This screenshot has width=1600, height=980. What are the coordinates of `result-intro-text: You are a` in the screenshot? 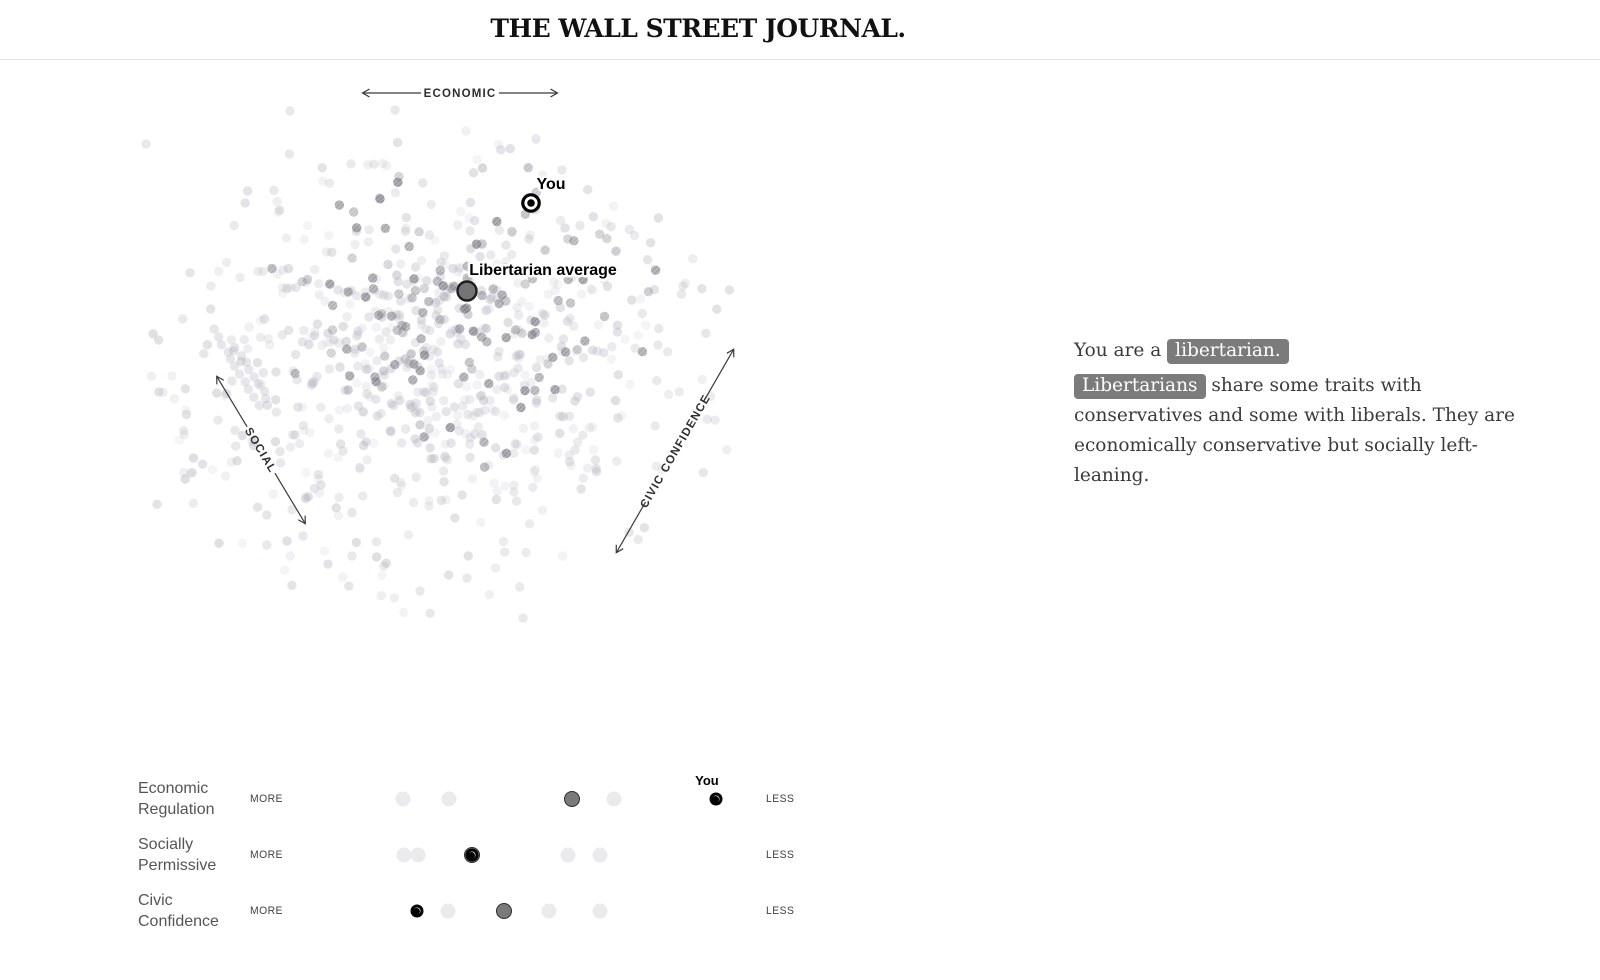 It's located at (1118, 350).